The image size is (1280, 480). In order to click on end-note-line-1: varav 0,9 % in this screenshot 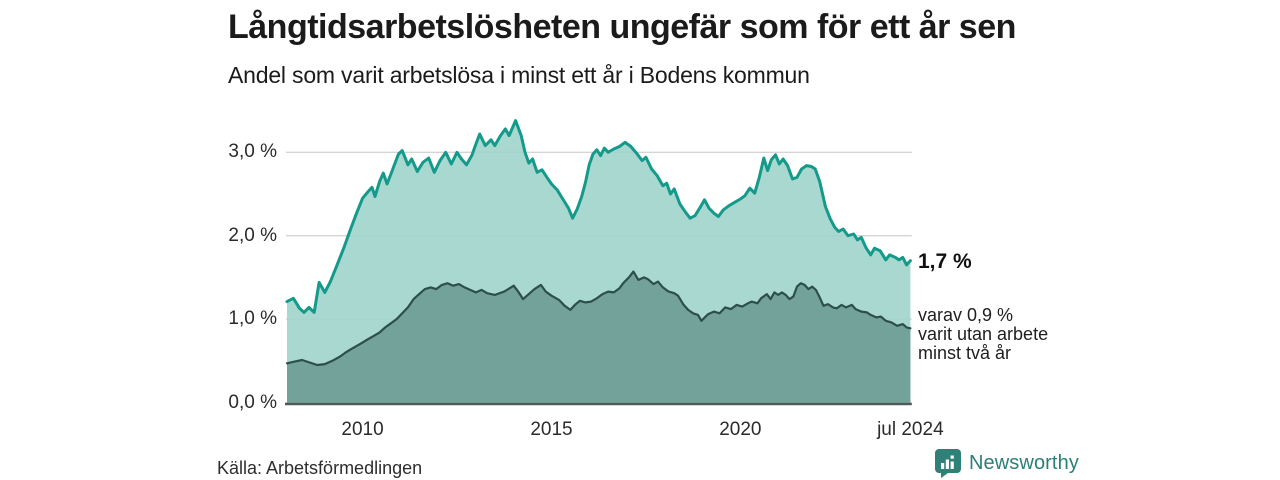, I will do `click(966, 315)`.